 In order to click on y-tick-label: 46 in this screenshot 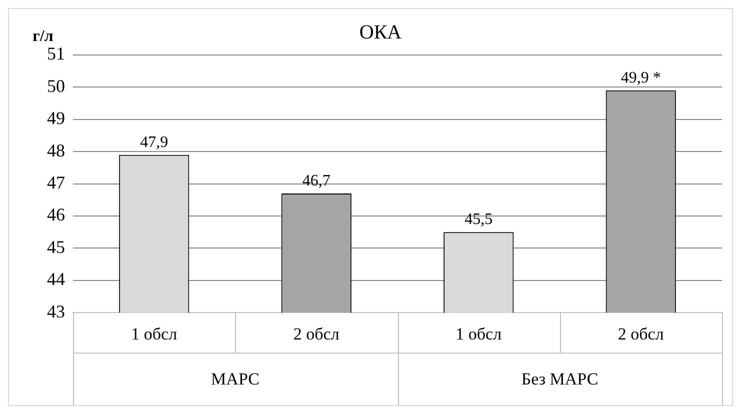, I will do `click(56, 214)`.